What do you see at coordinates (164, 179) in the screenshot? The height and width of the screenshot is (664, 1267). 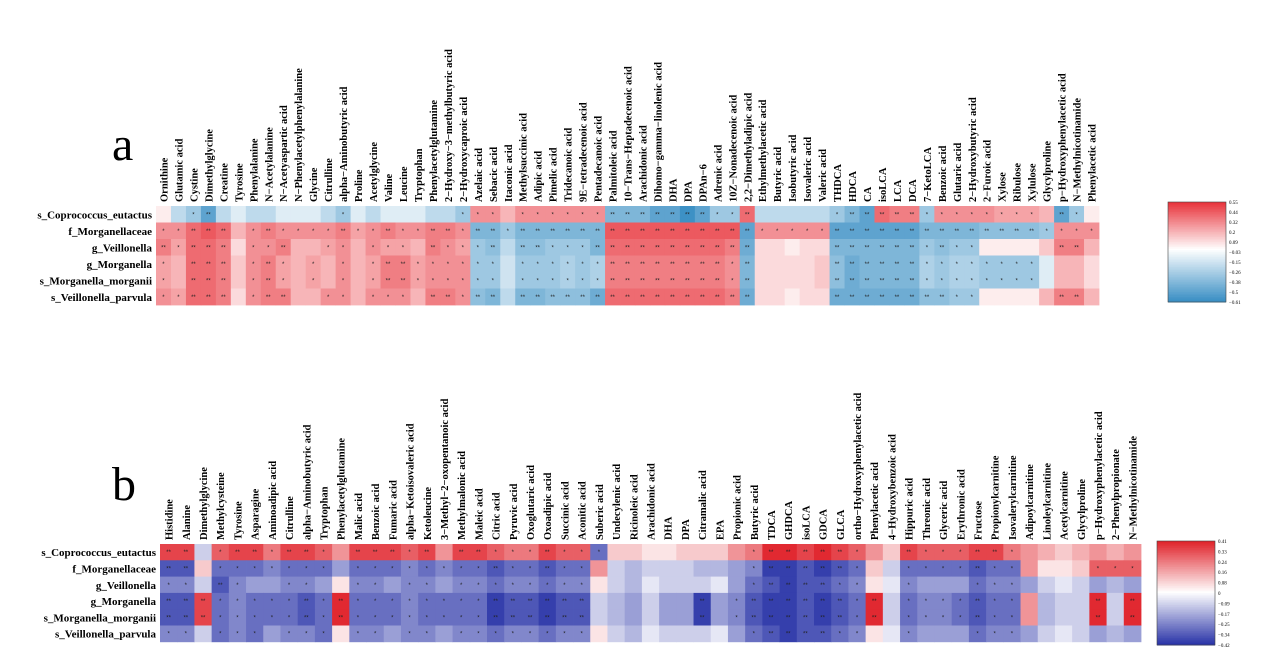 I see `column-label: Ornithine` at bounding box center [164, 179].